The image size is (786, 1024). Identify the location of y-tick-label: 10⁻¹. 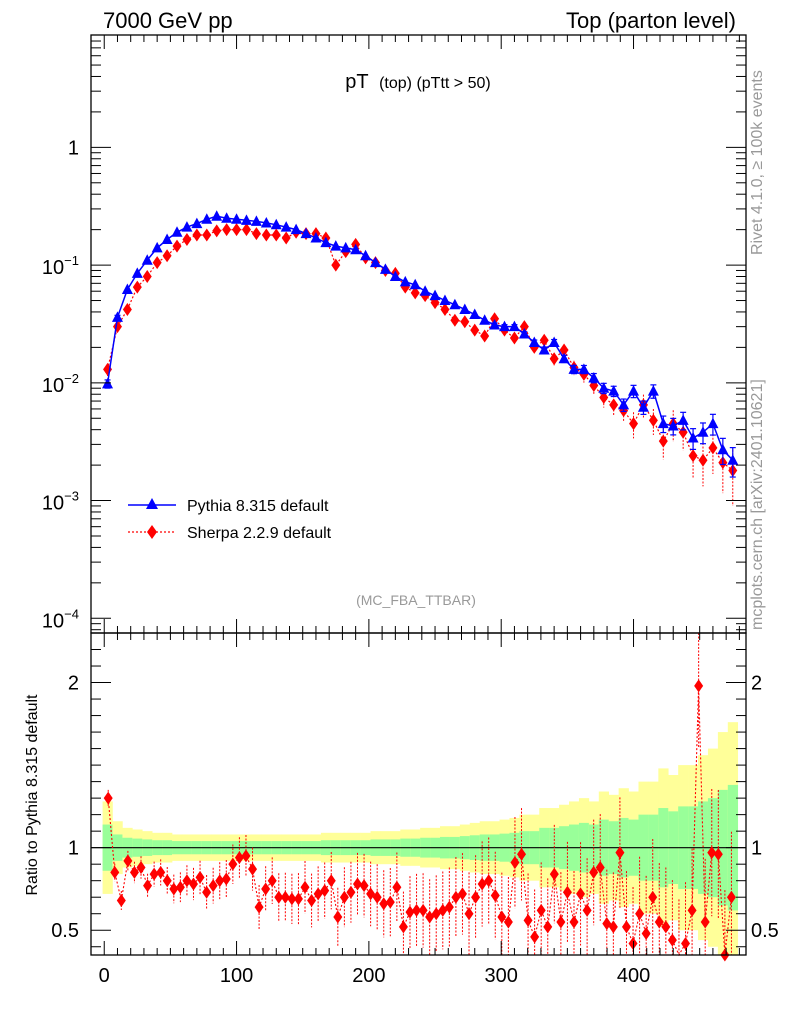
(60, 266).